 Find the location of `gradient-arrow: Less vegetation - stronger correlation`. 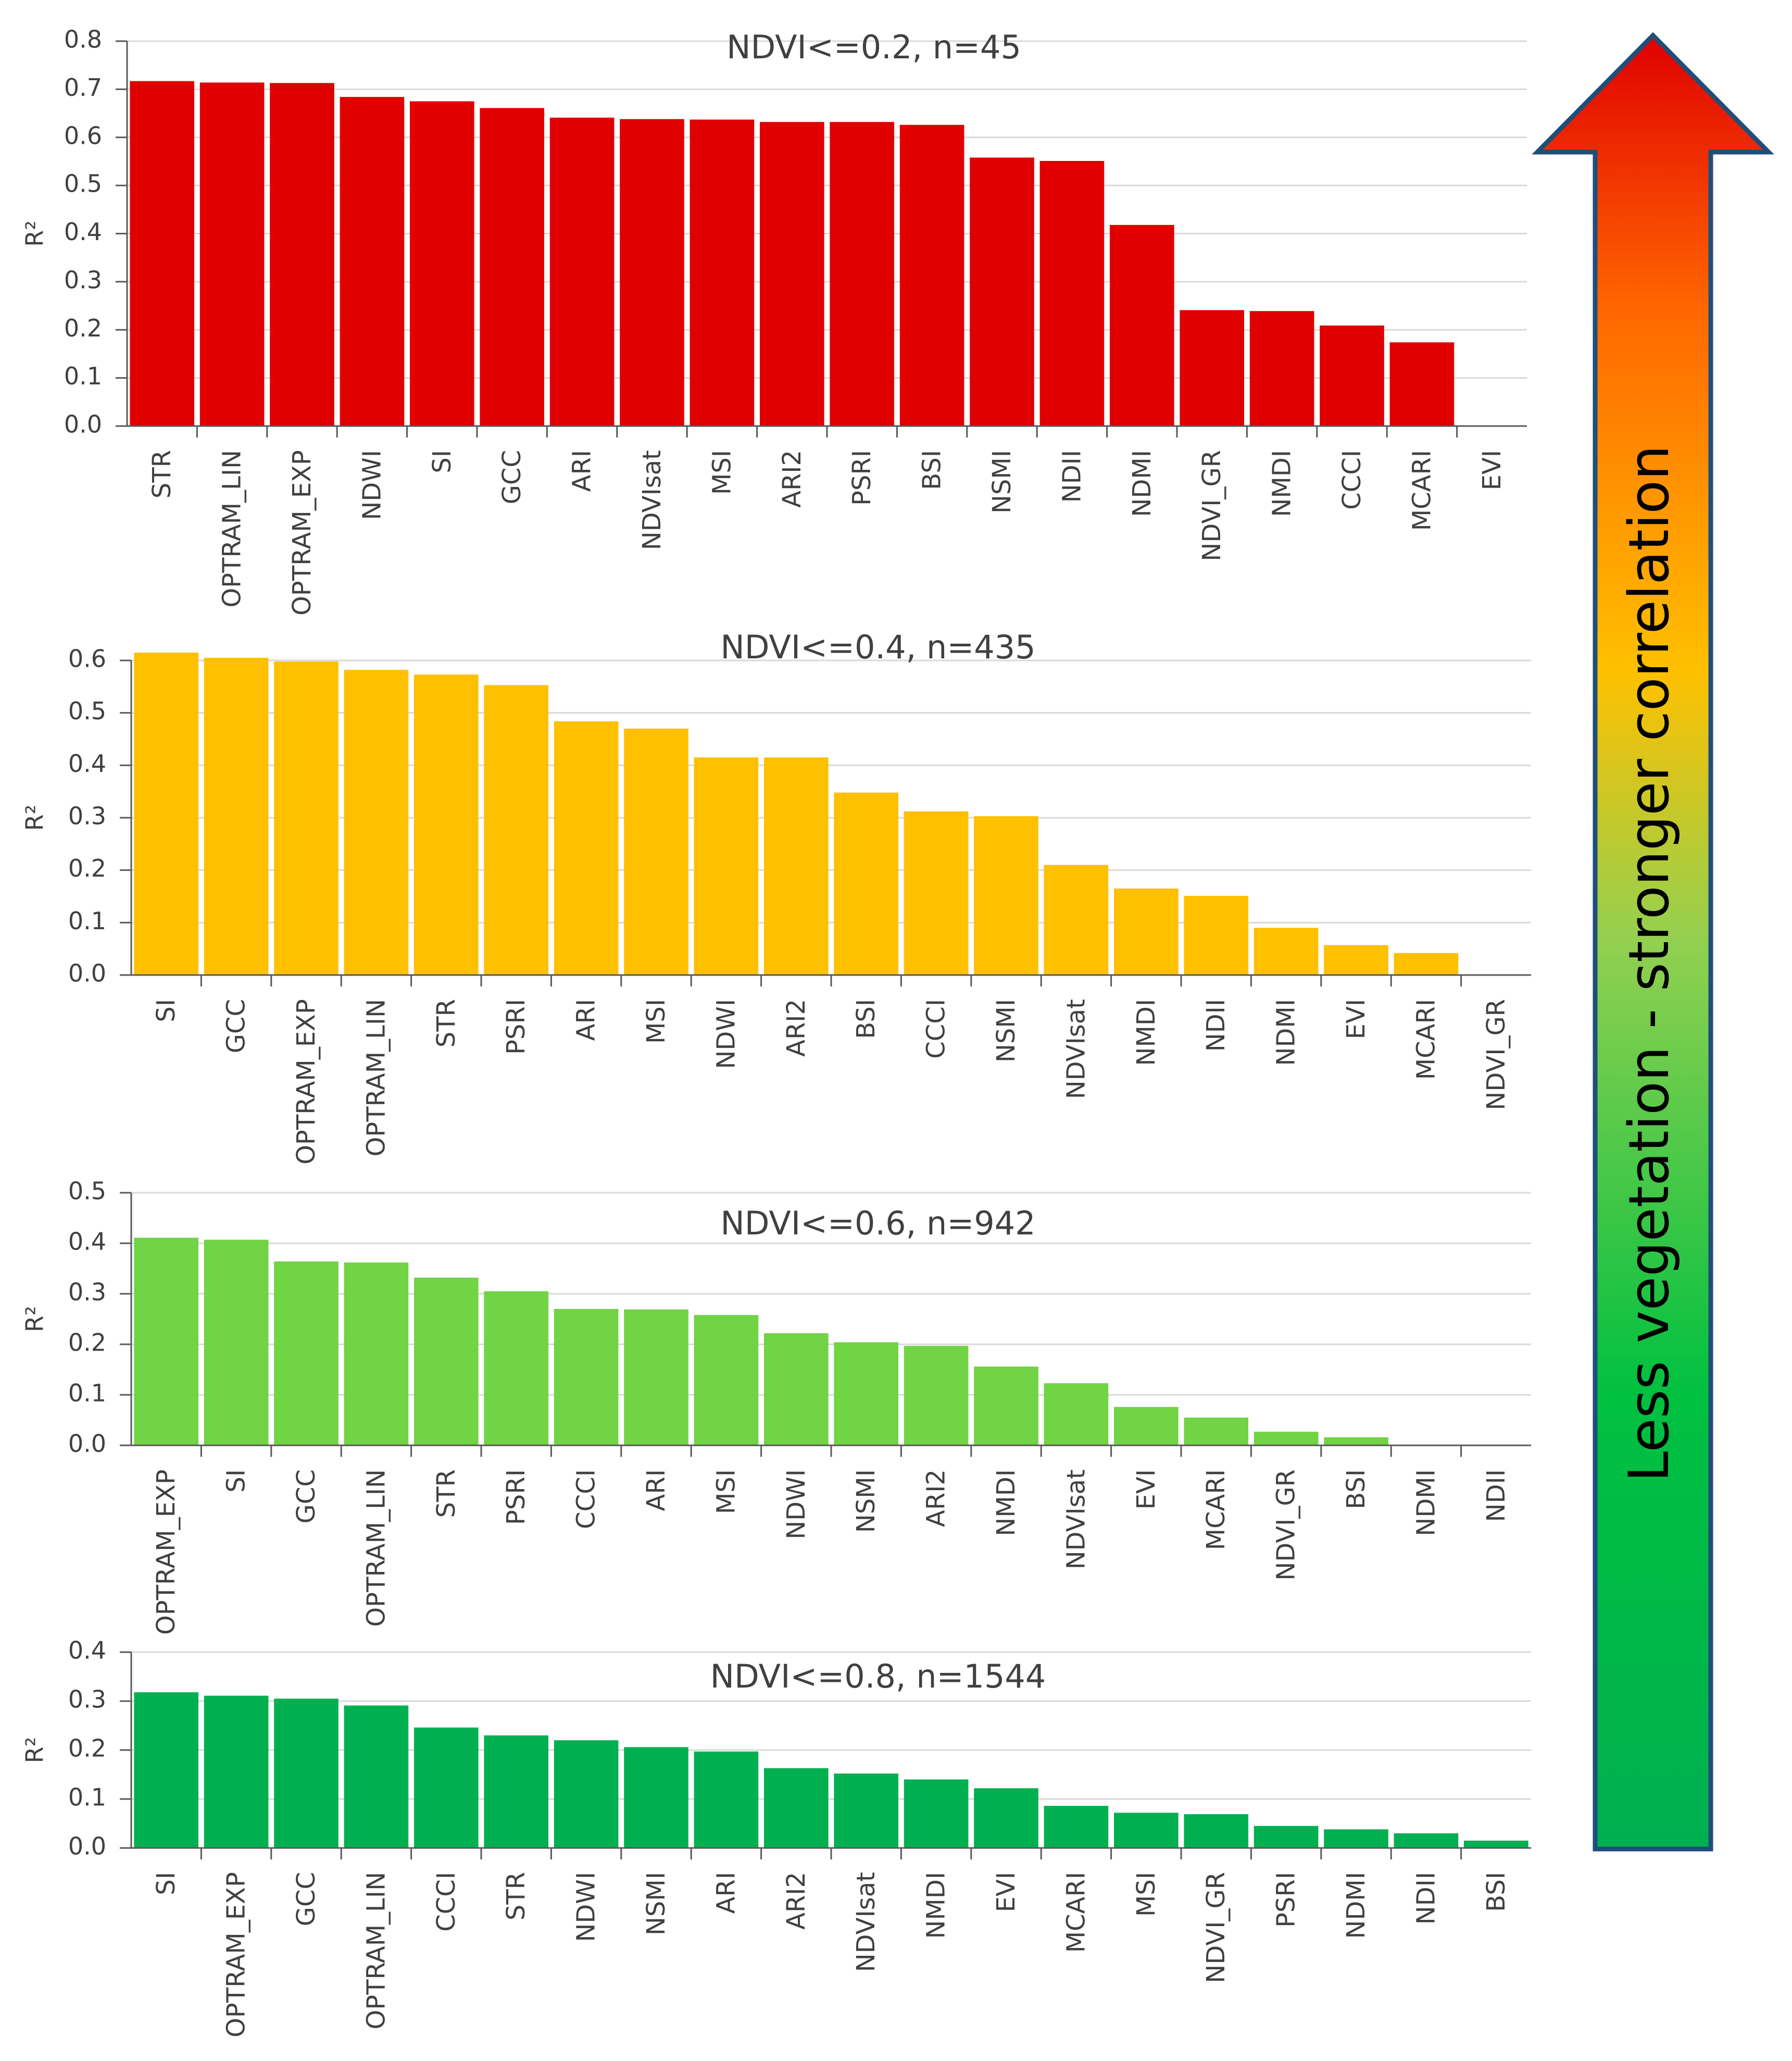

gradient-arrow: Less vegetation - stronger correlation is located at coordinates (1653, 942).